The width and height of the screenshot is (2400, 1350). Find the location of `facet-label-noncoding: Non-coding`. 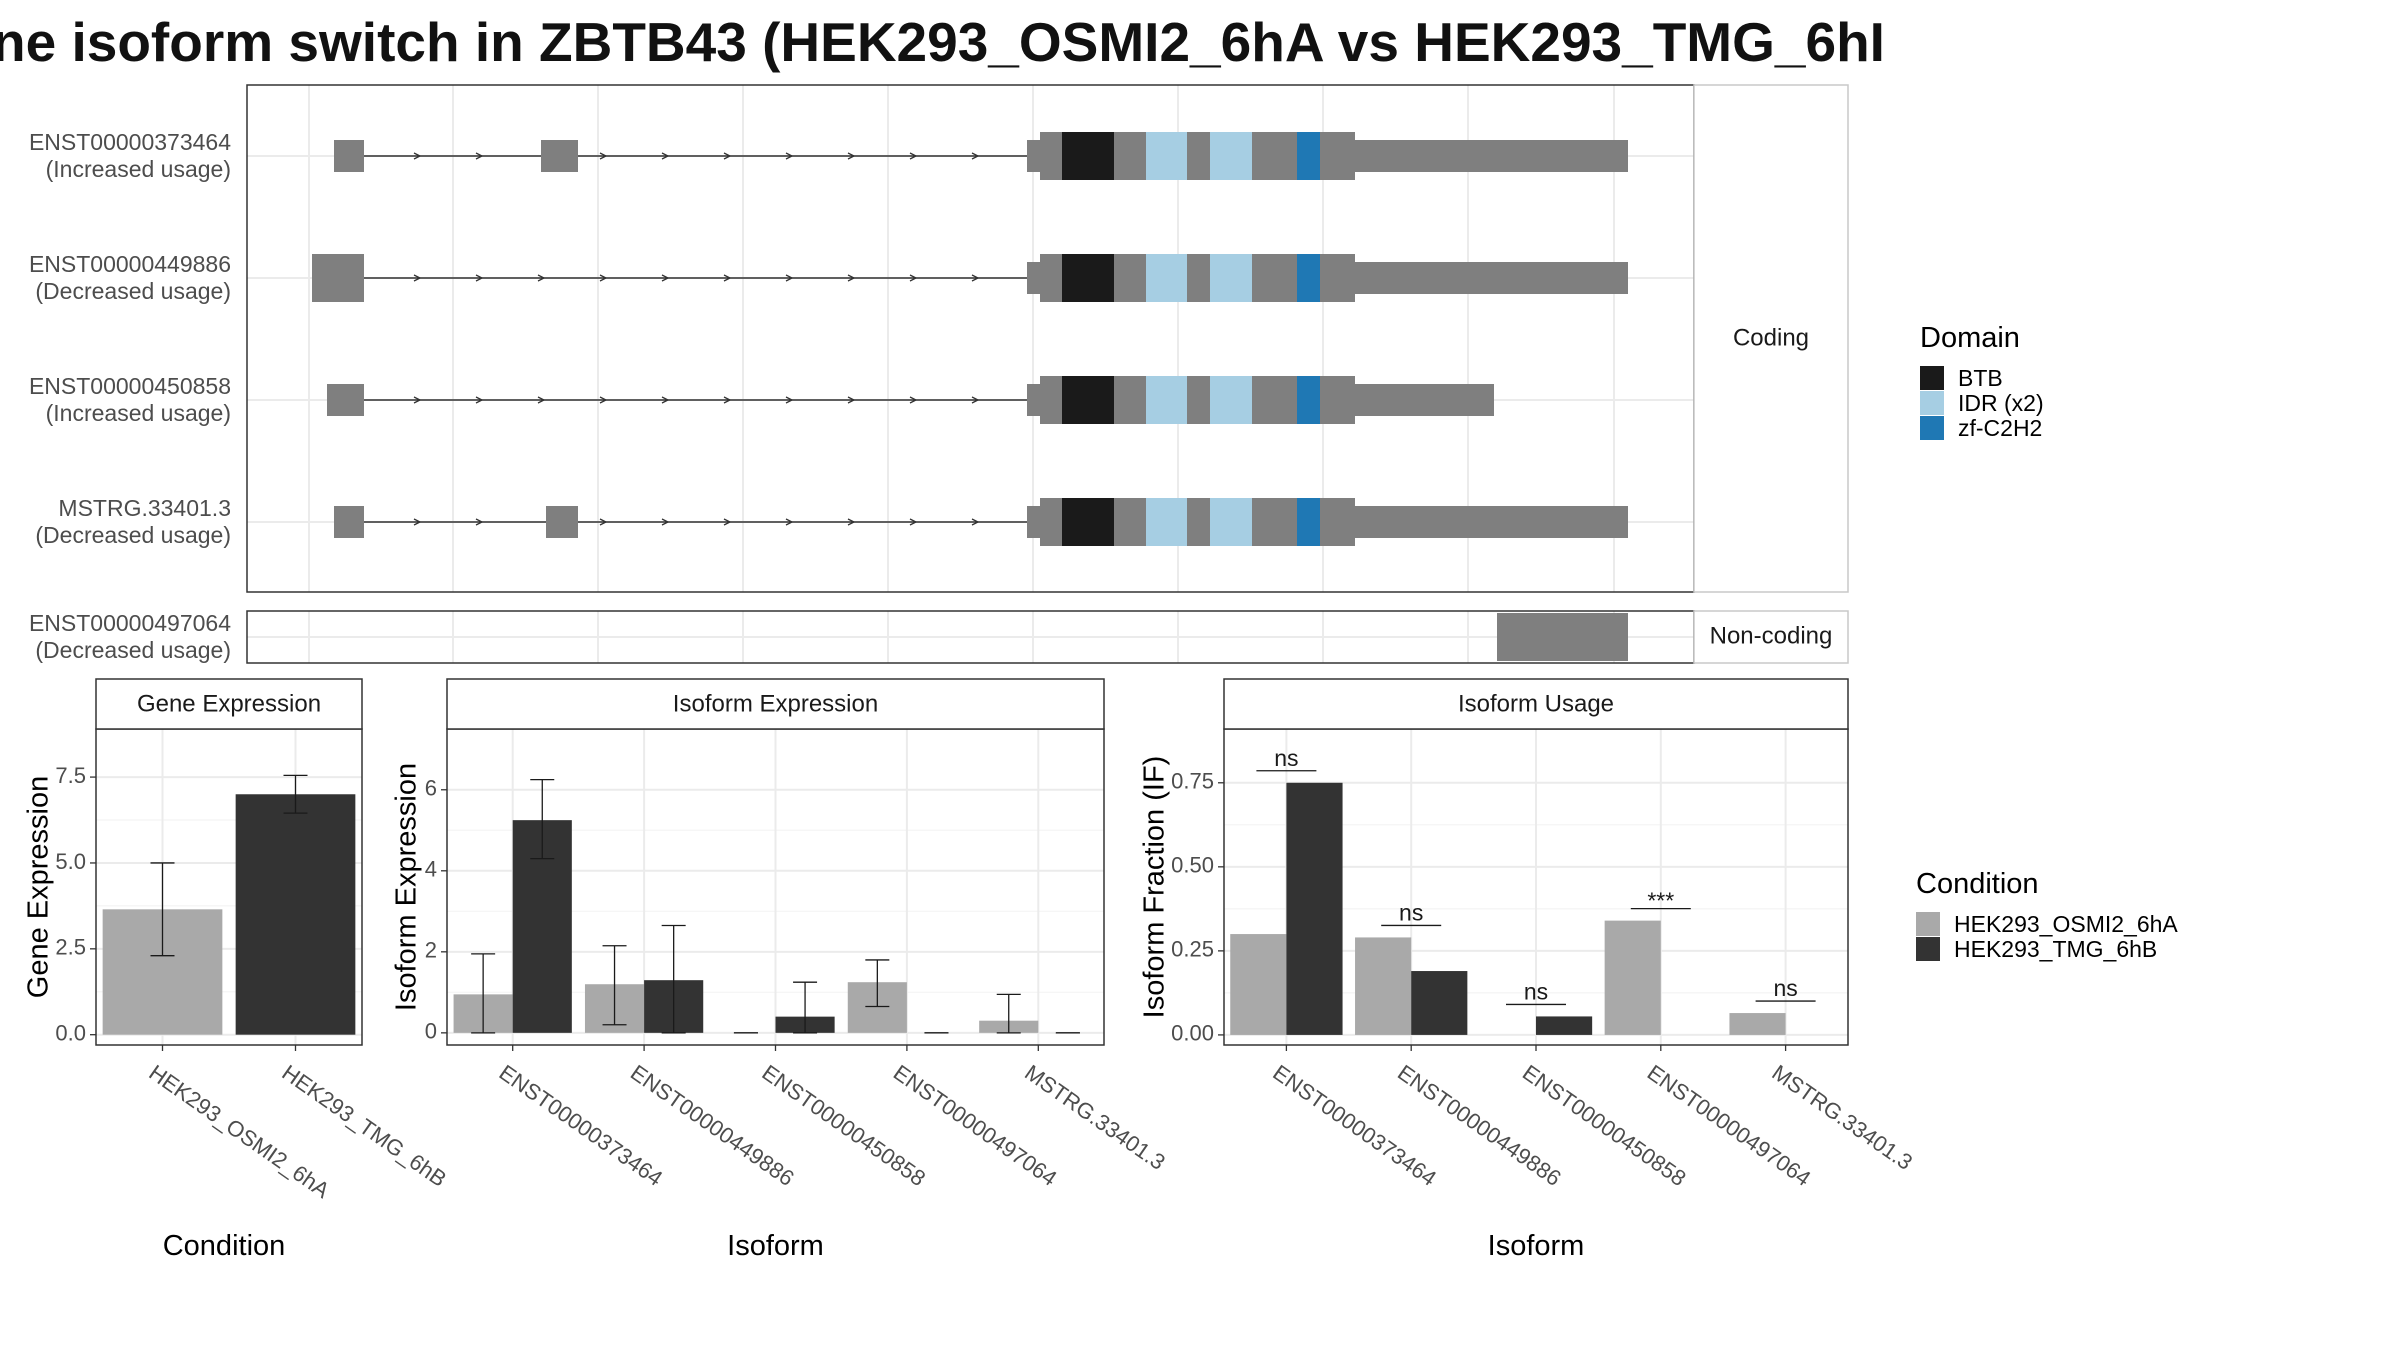

facet-label-noncoding: Non-coding is located at coordinates (1771, 635).